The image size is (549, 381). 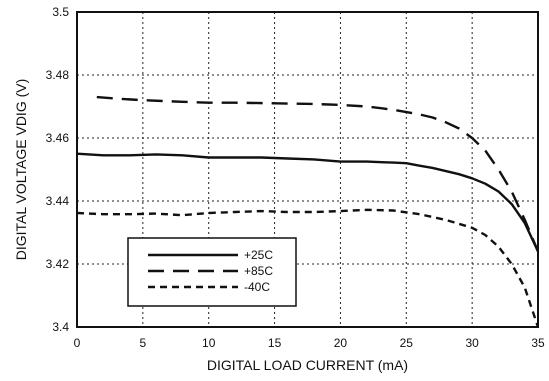 What do you see at coordinates (60, 12) in the screenshot?
I see `y-tick-label: 3.5` at bounding box center [60, 12].